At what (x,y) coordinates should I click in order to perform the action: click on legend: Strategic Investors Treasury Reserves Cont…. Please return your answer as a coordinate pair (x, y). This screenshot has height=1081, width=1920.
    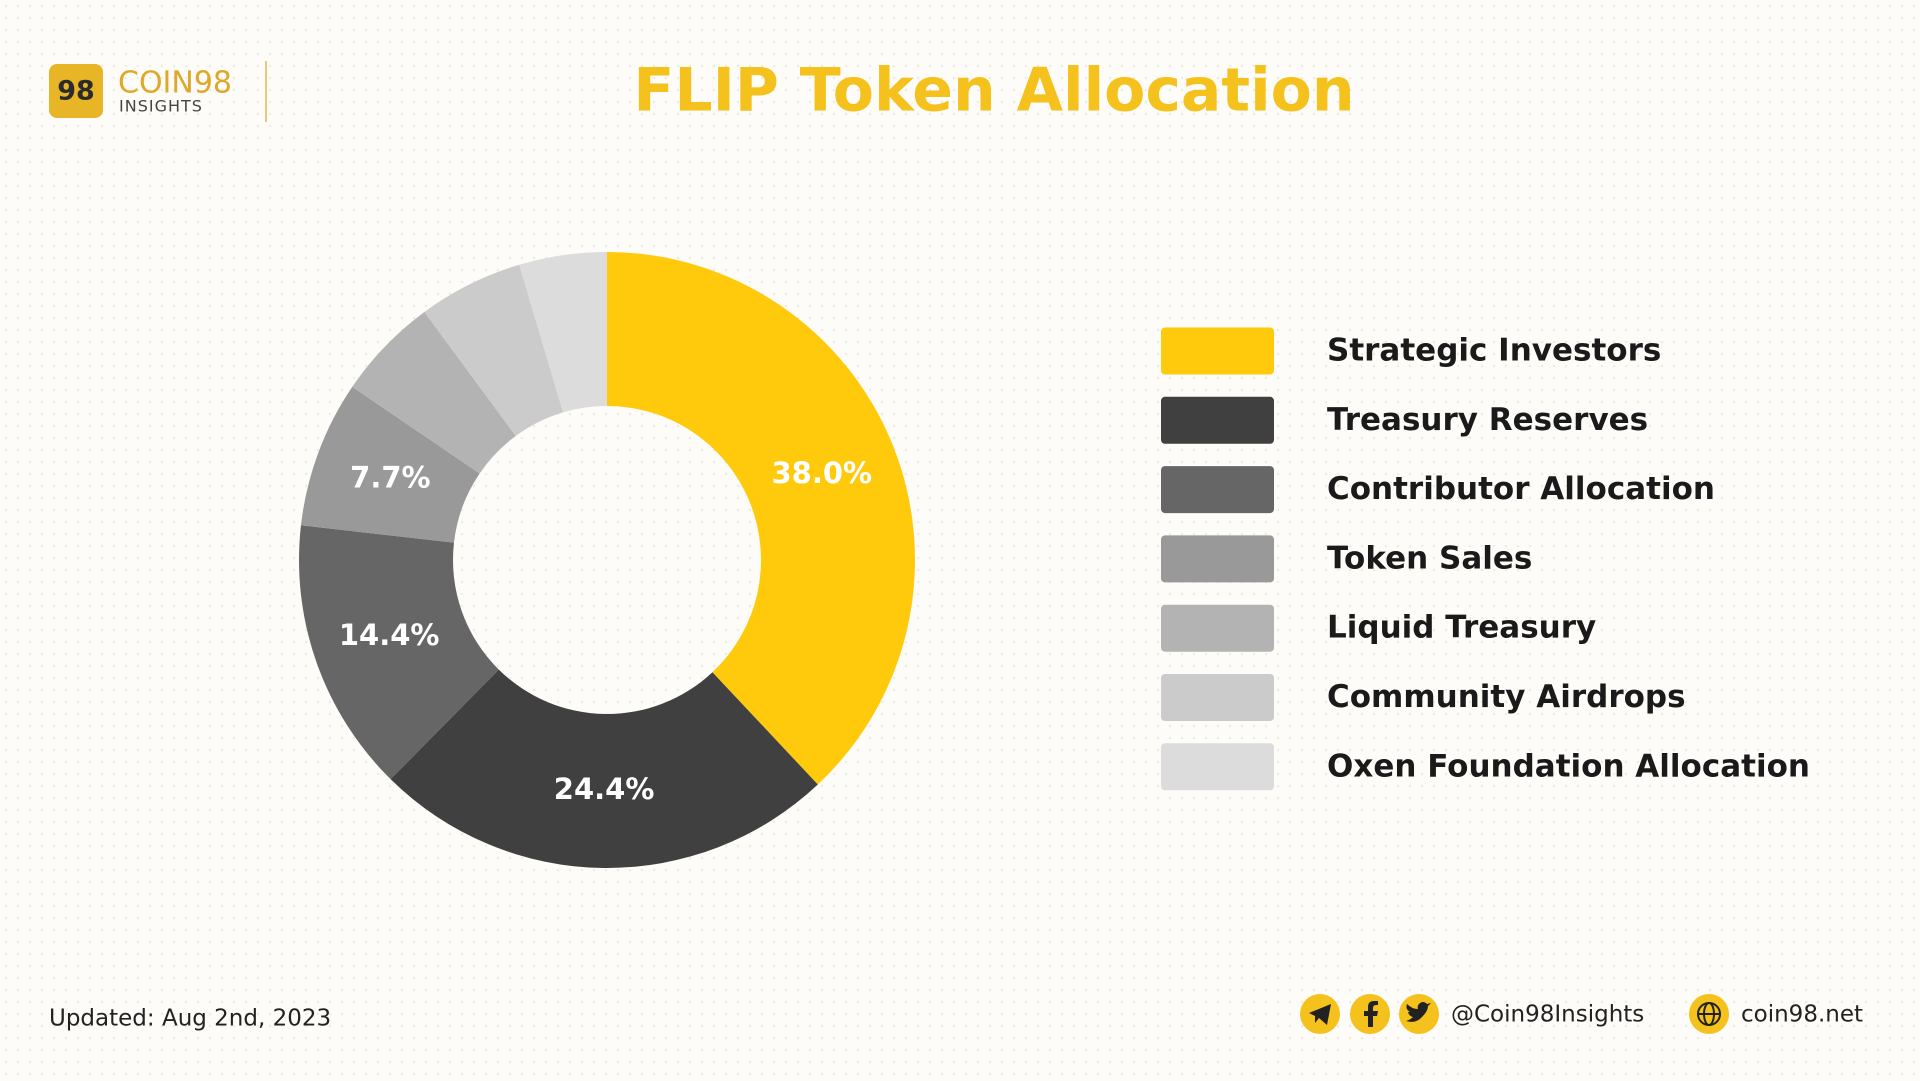
    Looking at the image, I should click on (1485, 559).